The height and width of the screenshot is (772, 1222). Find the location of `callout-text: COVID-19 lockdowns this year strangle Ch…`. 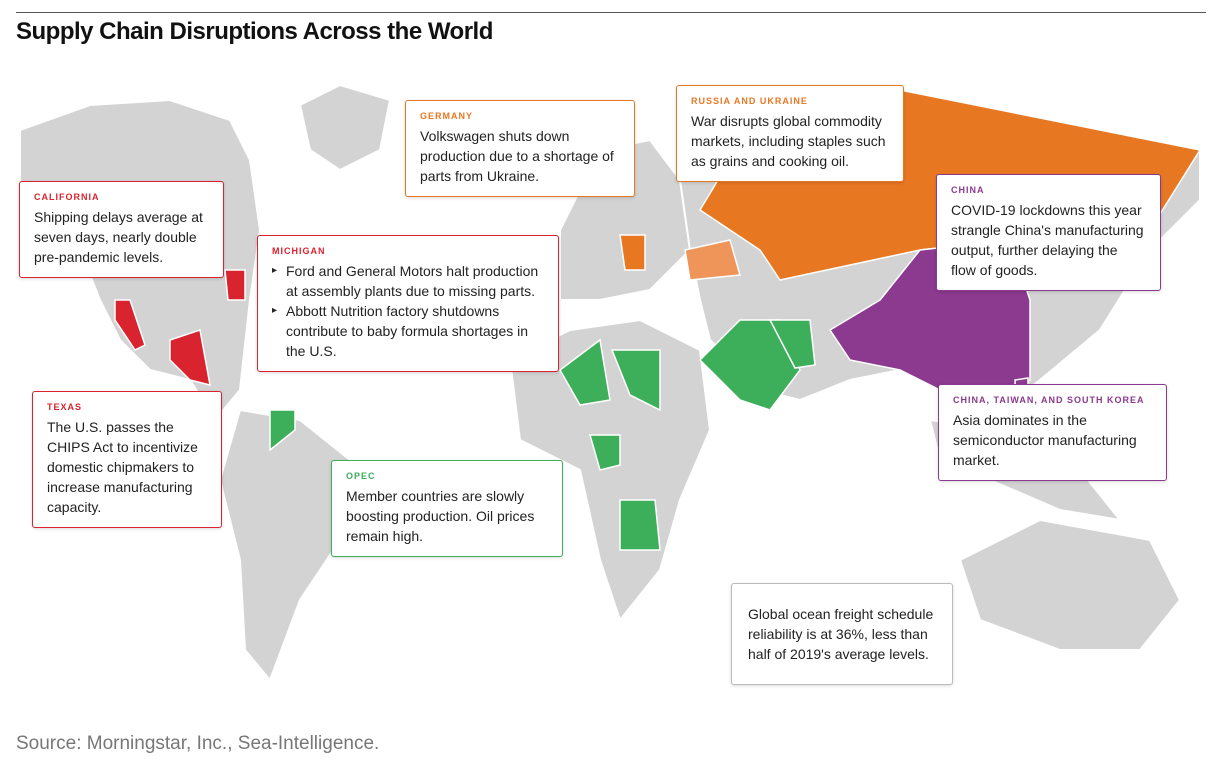

callout-text: COVID-19 lockdowns this year strangle Ch… is located at coordinates (1047, 240).